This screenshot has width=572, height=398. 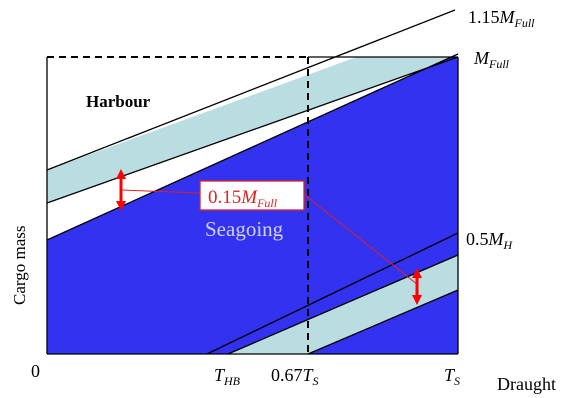 I want to click on annotation-connector-left, so click(x=161, y=191).